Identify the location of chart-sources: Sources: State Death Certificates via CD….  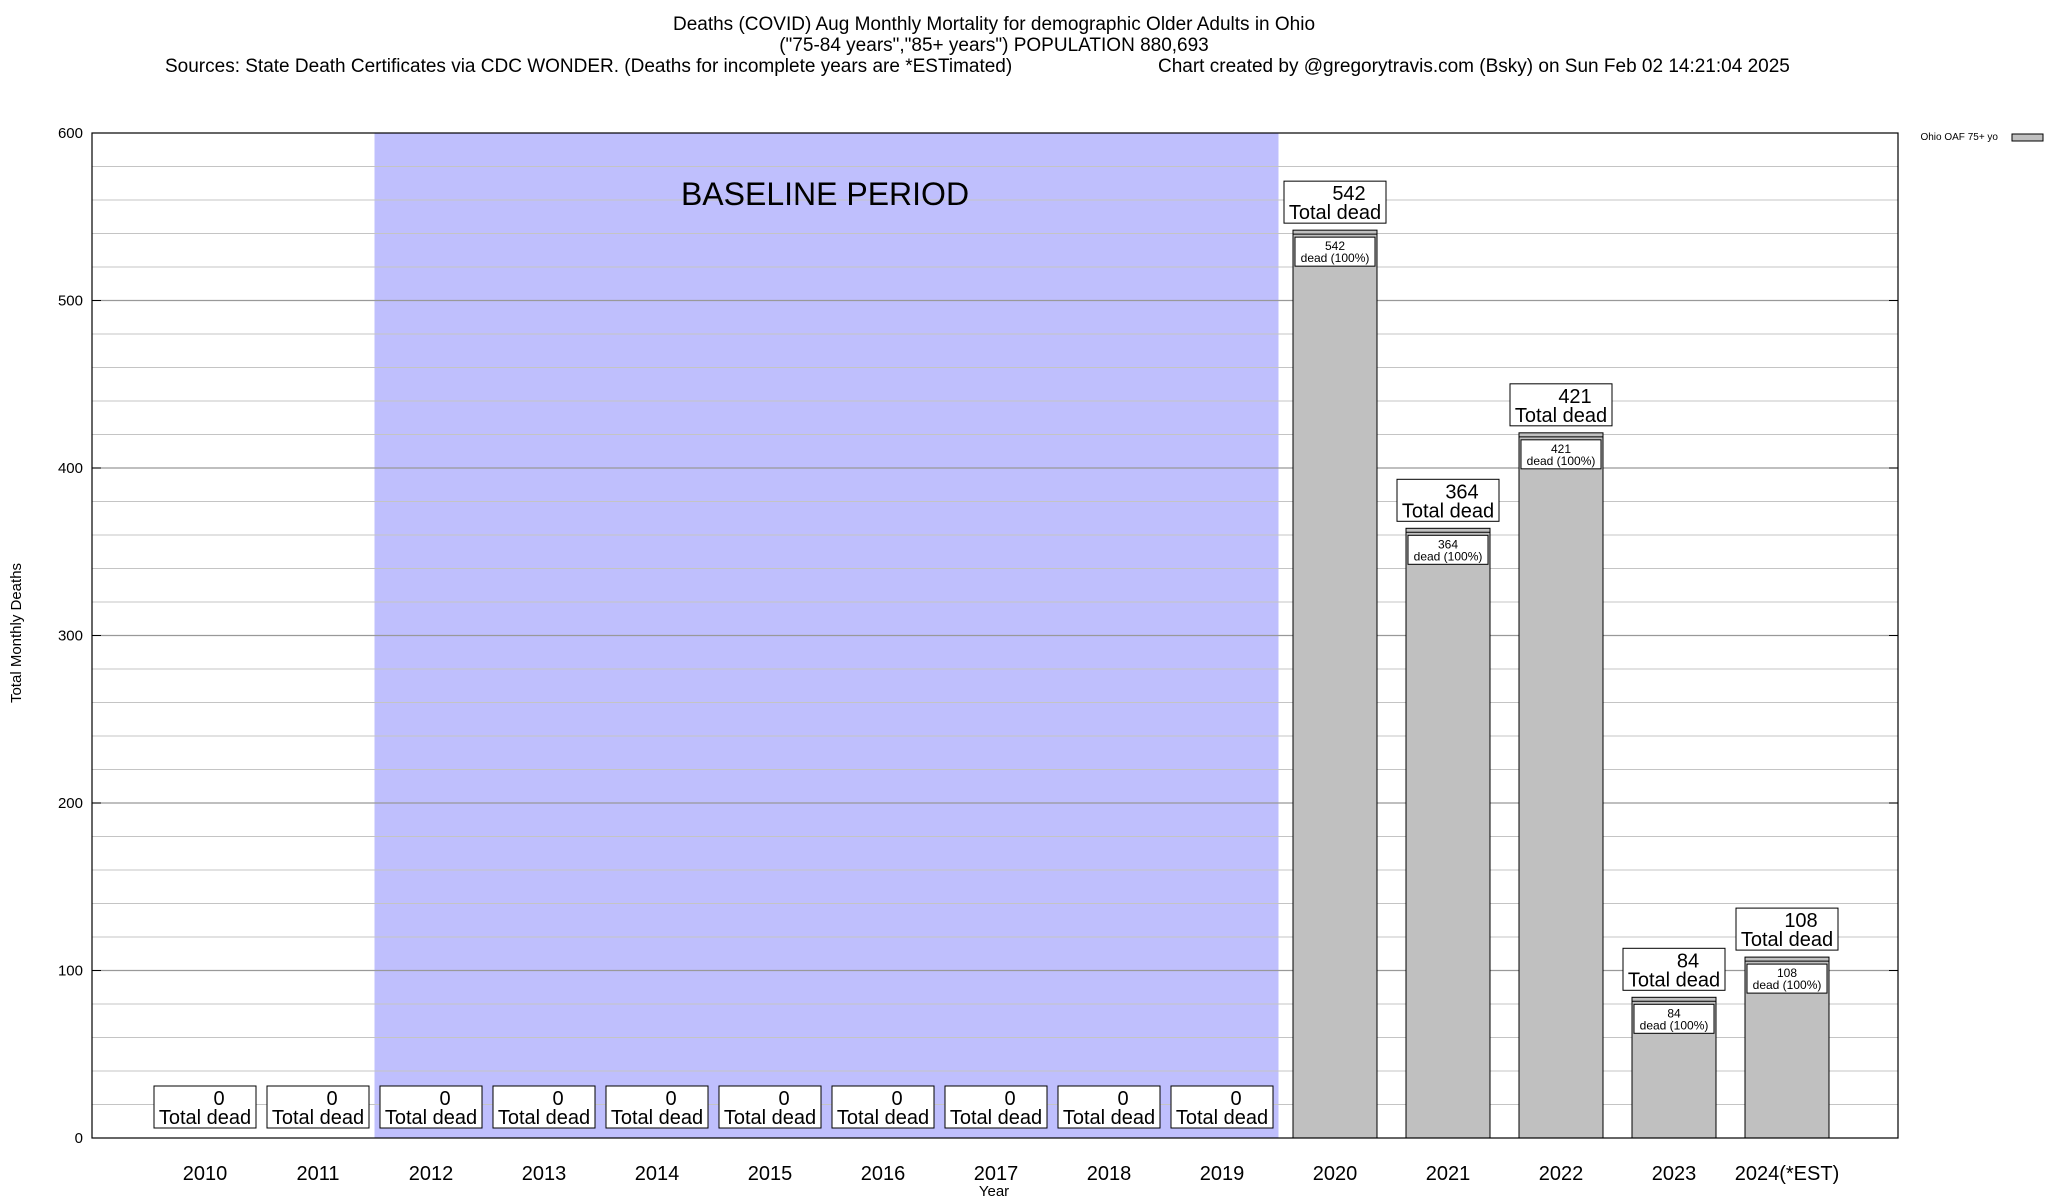
(588, 66).